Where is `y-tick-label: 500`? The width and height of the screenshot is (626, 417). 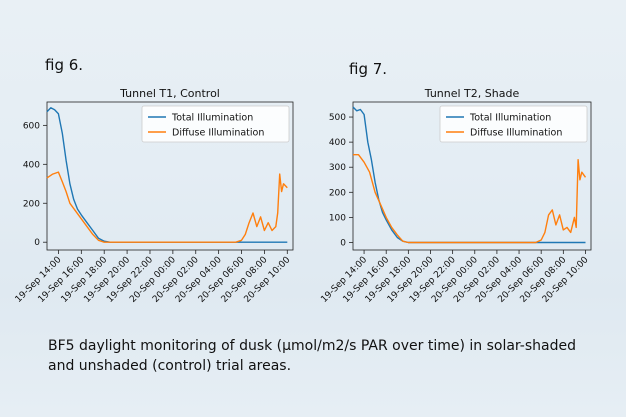
y-tick-label: 500 is located at coordinates (337, 118).